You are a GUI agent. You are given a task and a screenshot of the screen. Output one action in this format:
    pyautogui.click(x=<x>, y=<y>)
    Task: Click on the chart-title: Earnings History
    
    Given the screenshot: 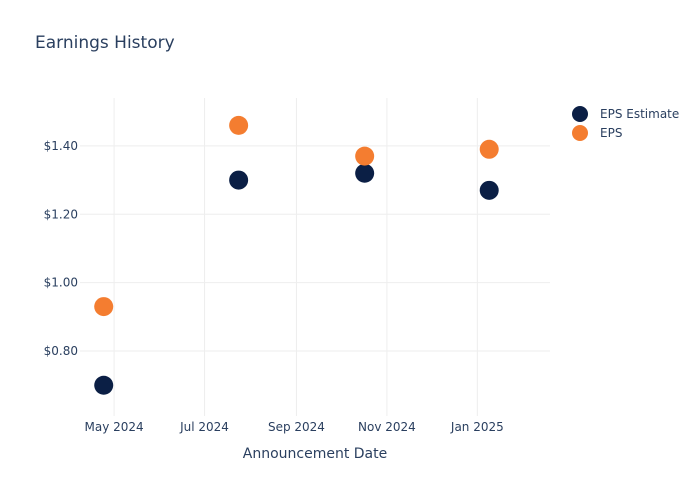 What is the action you would take?
    pyautogui.click(x=105, y=43)
    